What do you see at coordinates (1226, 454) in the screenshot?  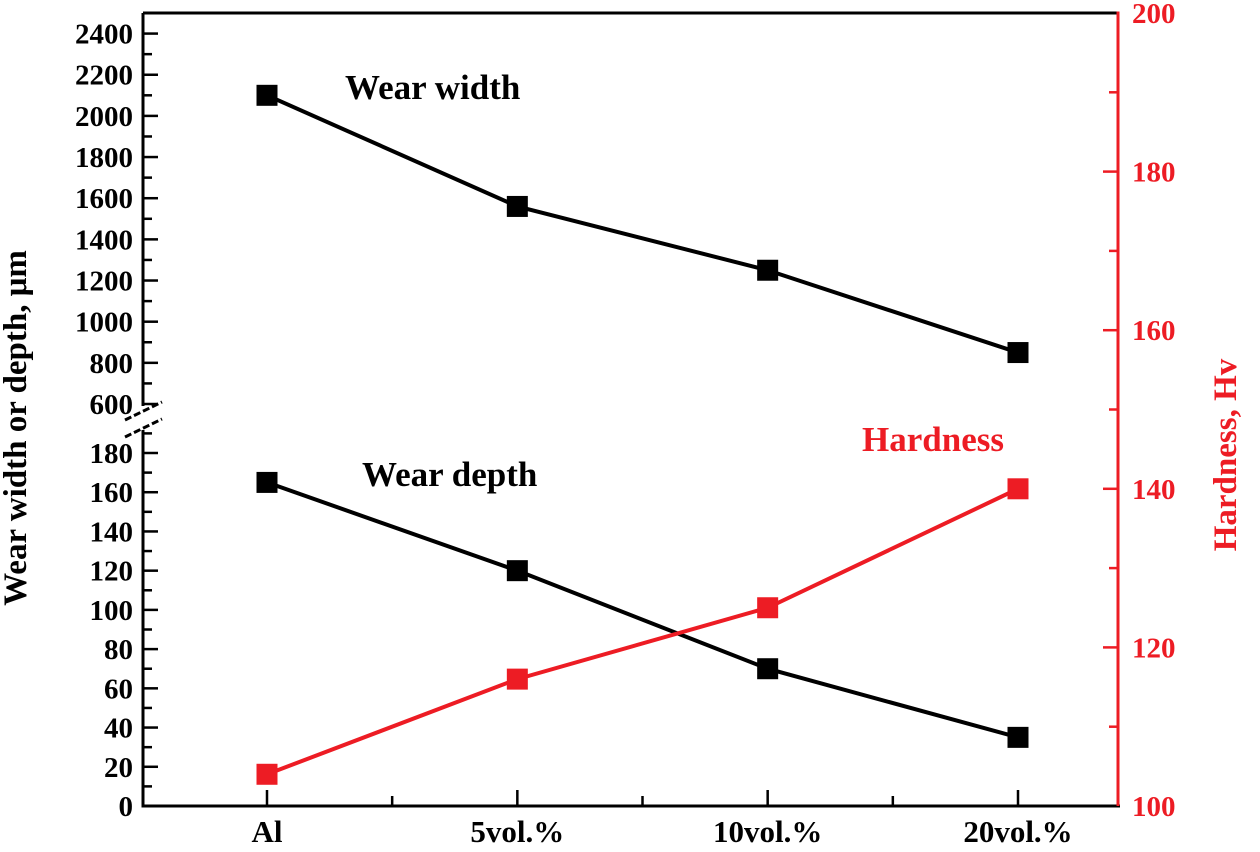 I see `right-axis-title: Hardness, Hv` at bounding box center [1226, 454].